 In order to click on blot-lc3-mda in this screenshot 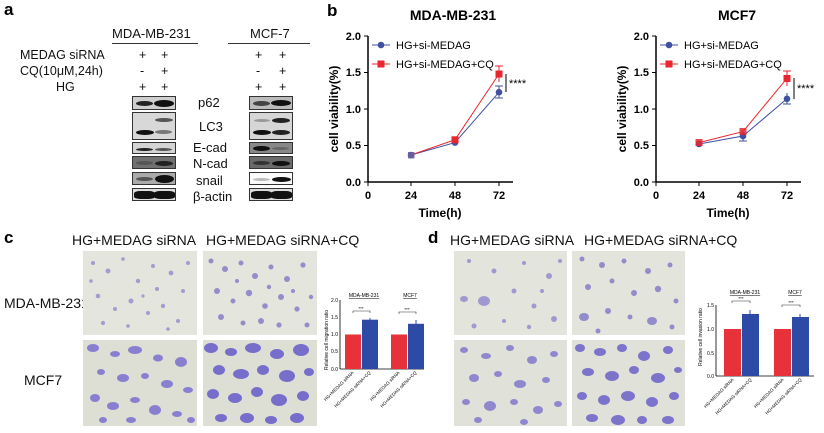, I will do `click(154, 126)`.